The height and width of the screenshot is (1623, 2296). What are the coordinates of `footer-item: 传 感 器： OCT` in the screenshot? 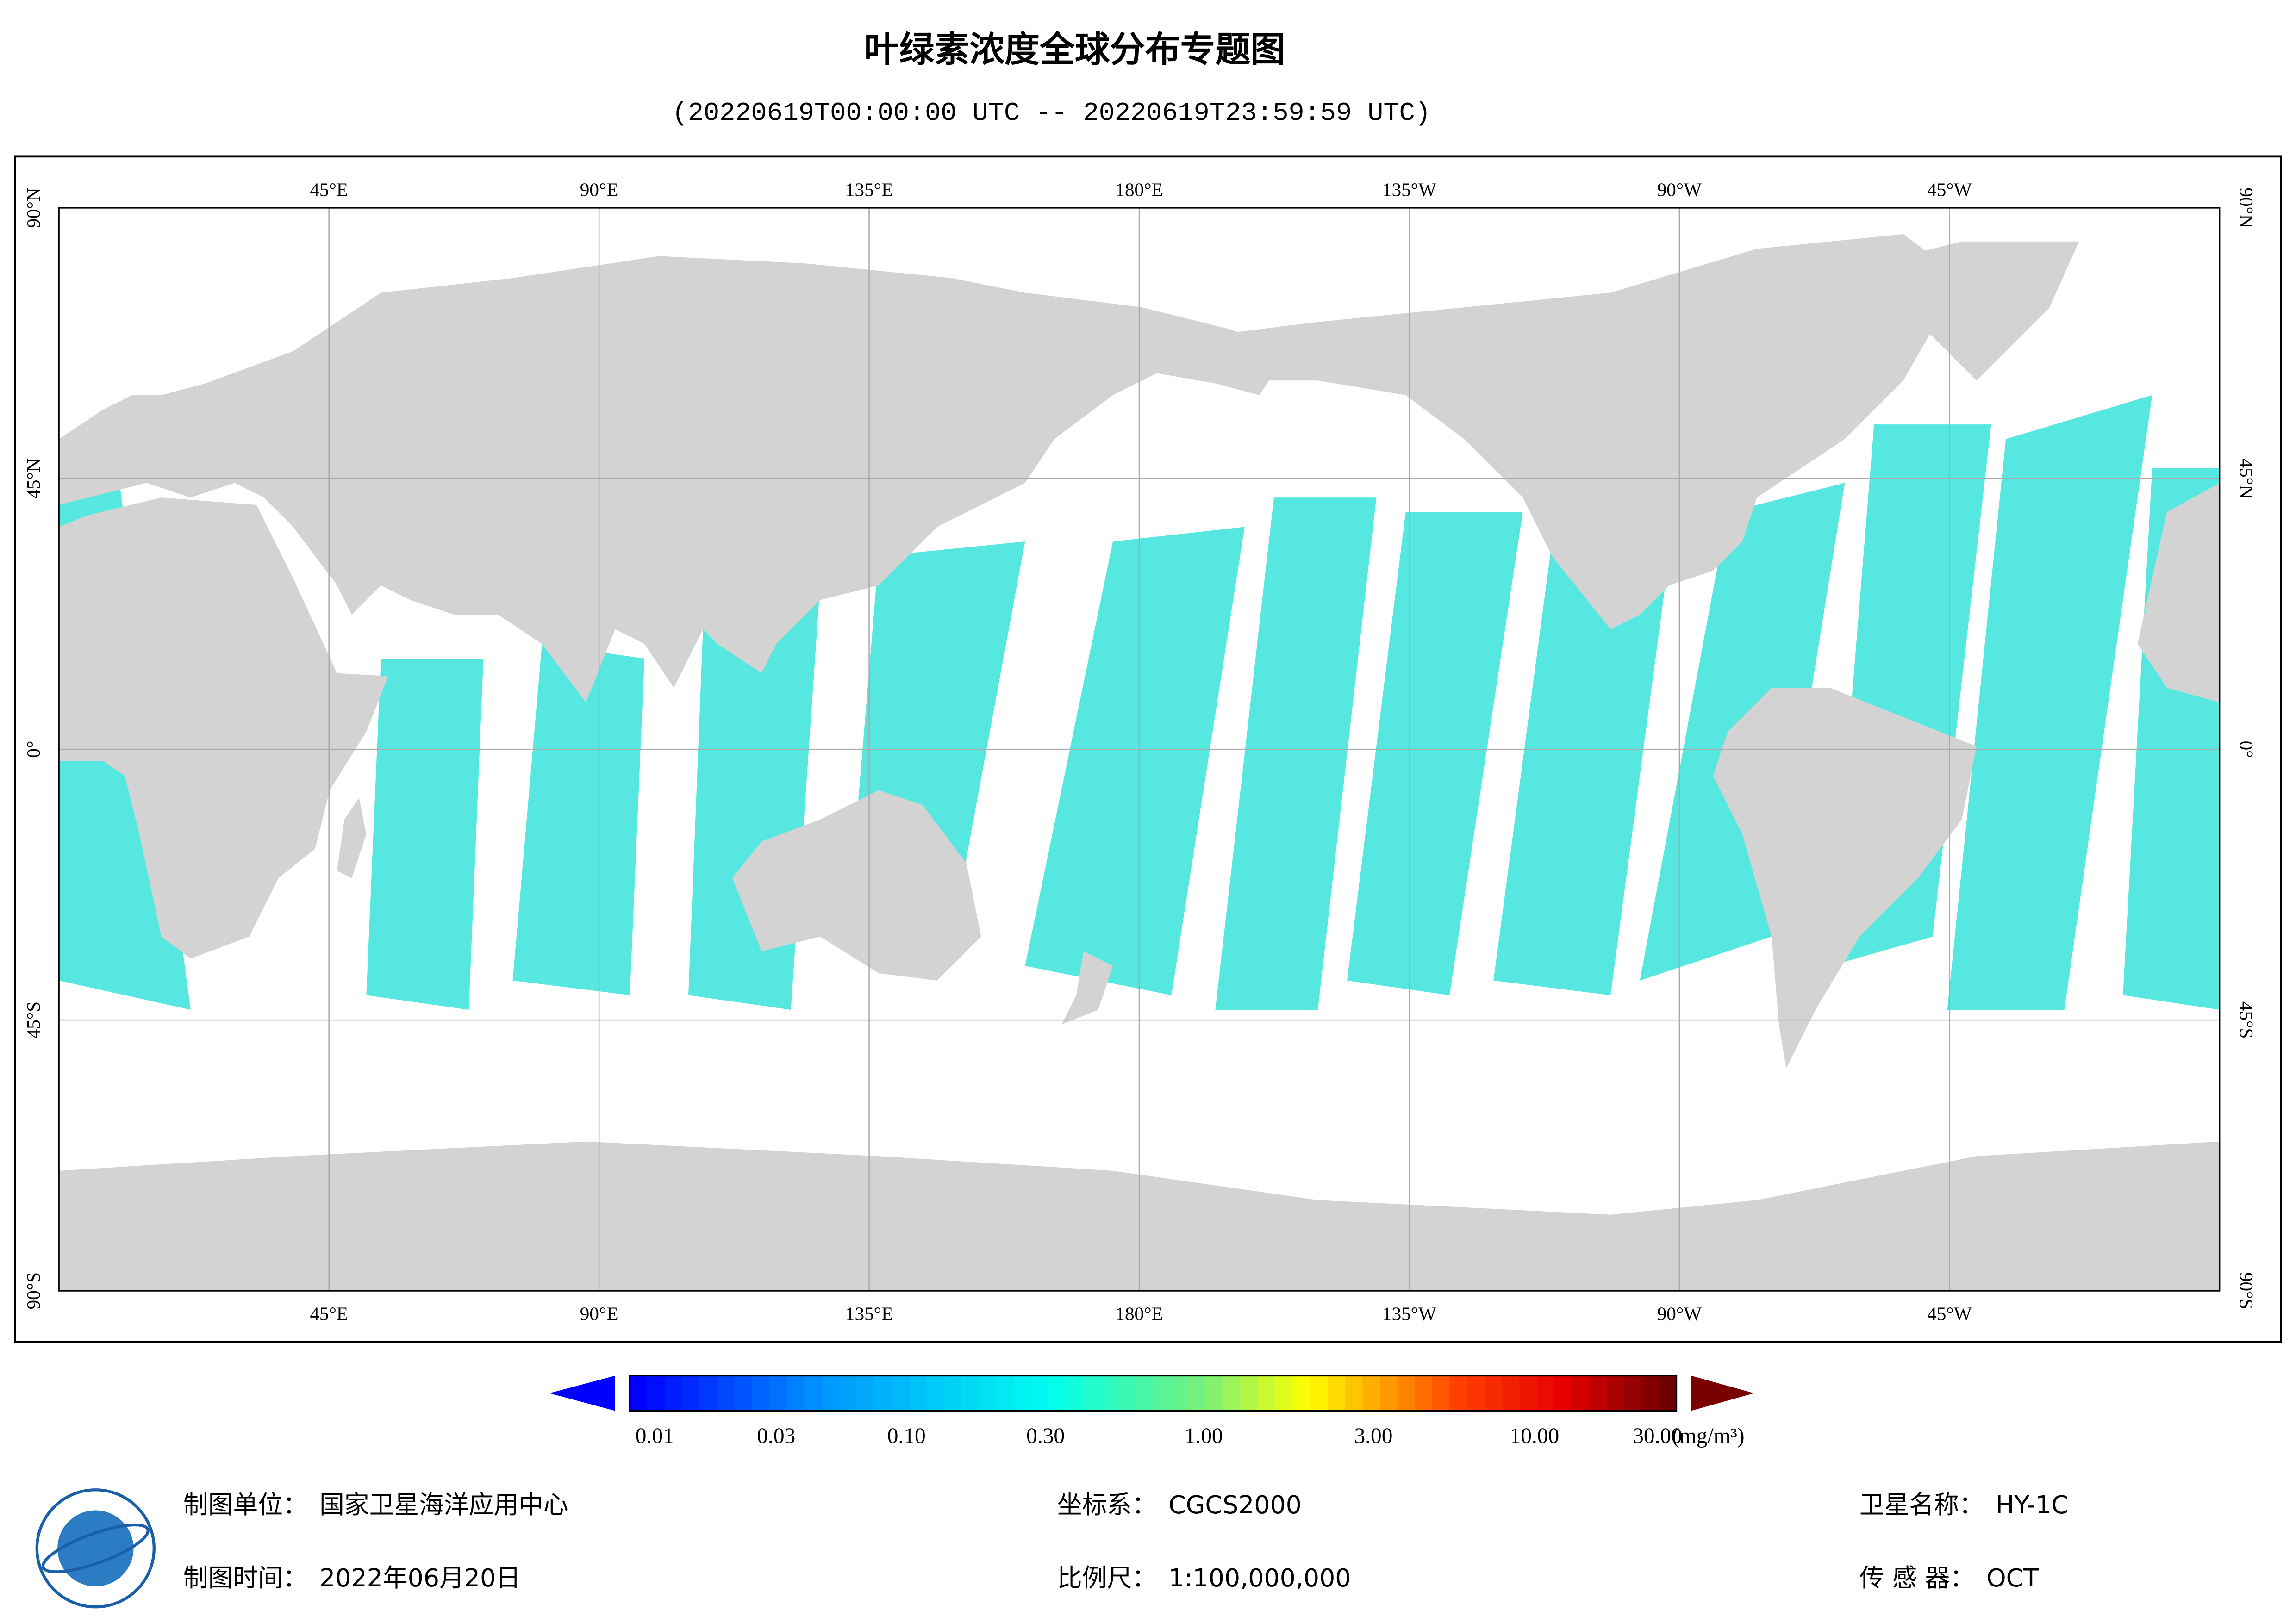 It's located at (1949, 1577).